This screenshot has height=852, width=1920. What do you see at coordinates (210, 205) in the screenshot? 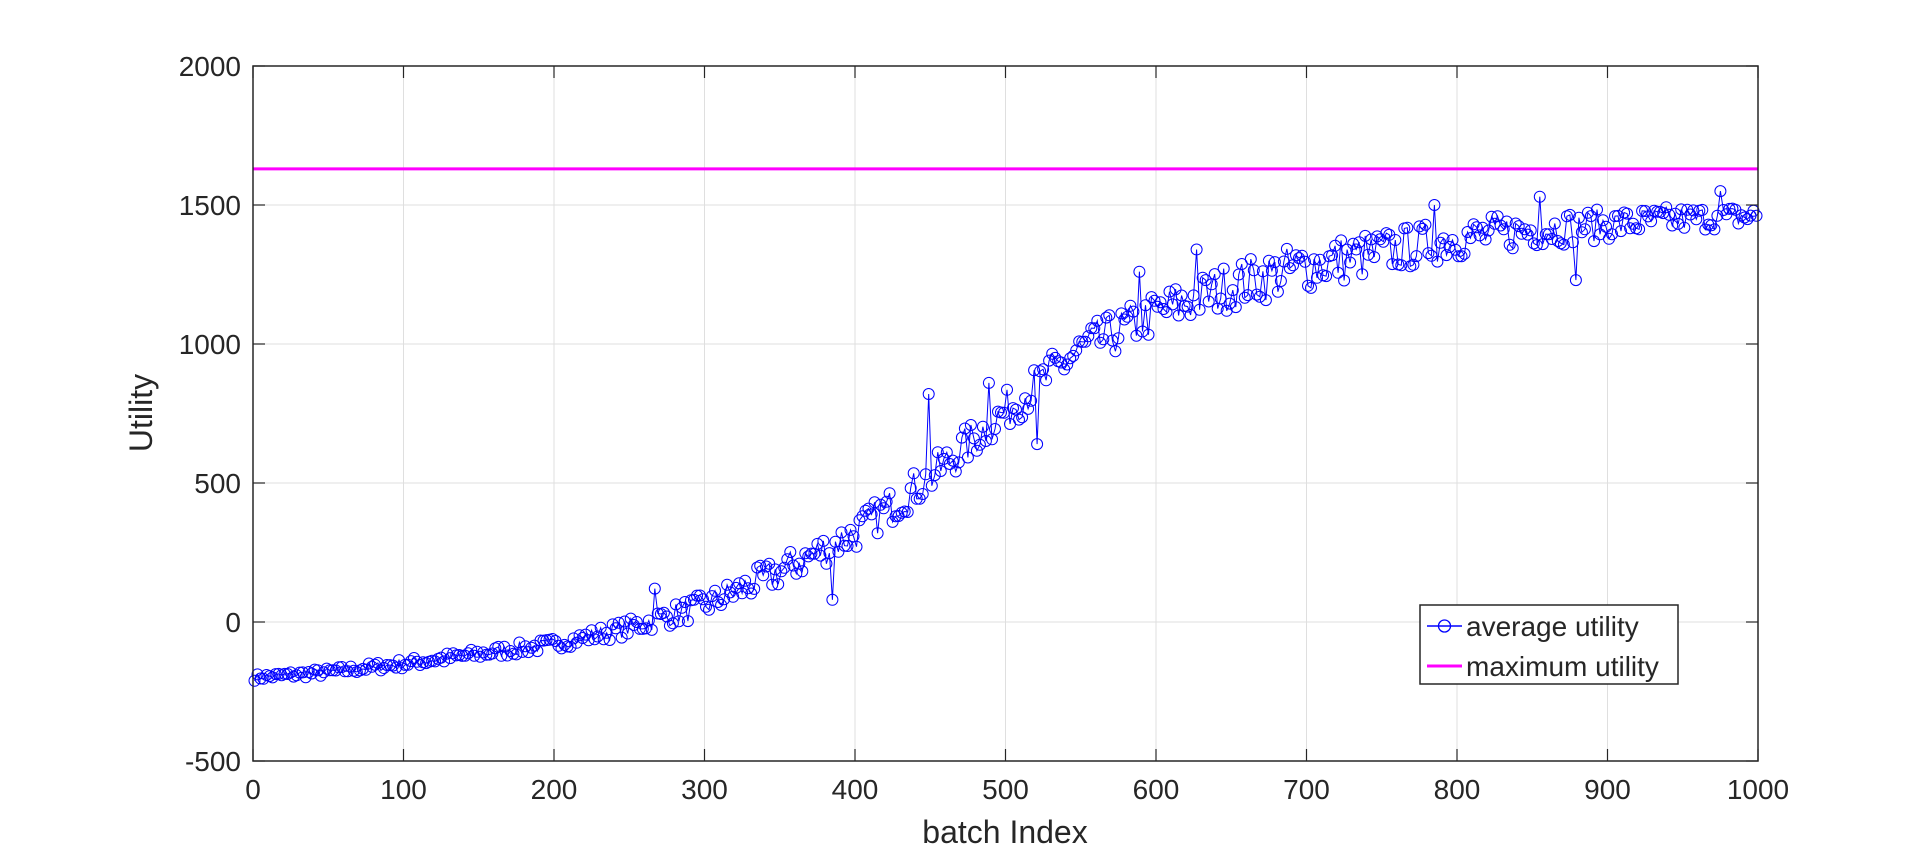
I see `y-tick-label: 1500` at bounding box center [210, 205].